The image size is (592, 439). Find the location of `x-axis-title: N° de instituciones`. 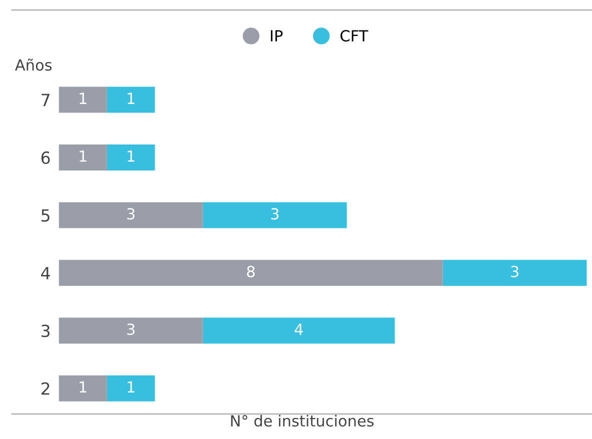

x-axis-title: N° de instituciones is located at coordinates (302, 420).